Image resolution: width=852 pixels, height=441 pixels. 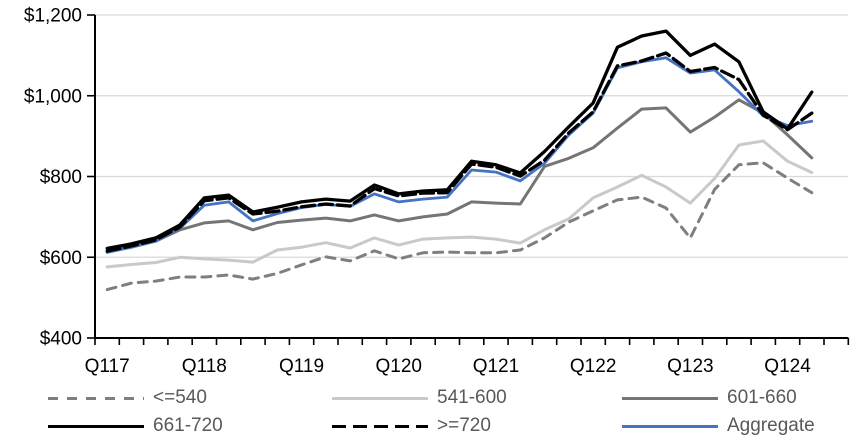 I want to click on legend-item-601-660: 601-660, so click(x=709, y=398).